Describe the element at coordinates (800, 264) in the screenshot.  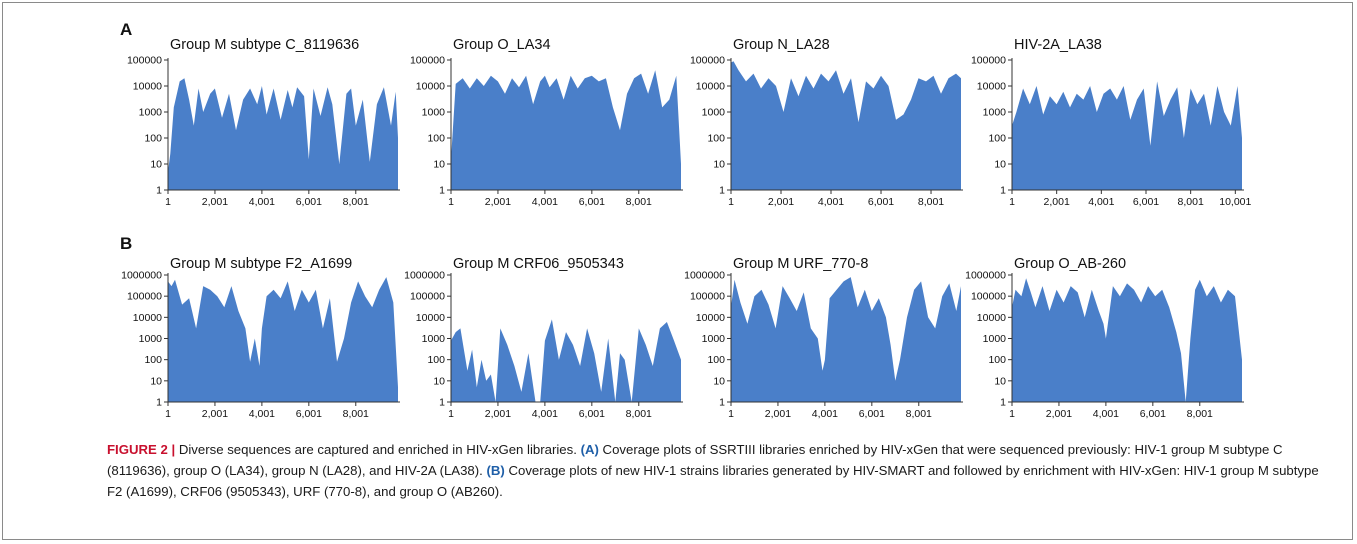
I see `chart-title: Group M URF_770-8` at that location.